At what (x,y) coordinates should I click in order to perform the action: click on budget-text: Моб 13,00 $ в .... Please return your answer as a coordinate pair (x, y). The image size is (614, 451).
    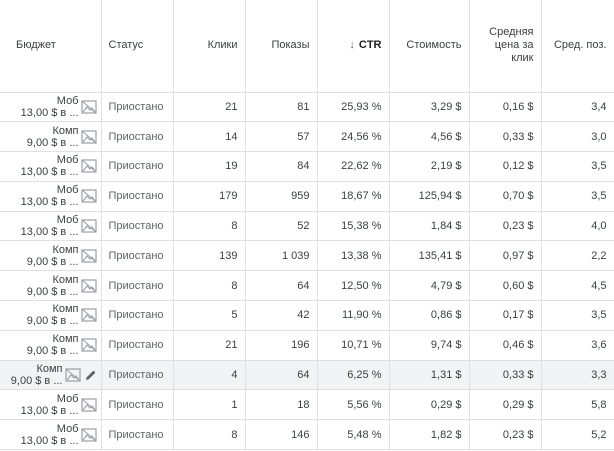
    Looking at the image, I should click on (50, 196).